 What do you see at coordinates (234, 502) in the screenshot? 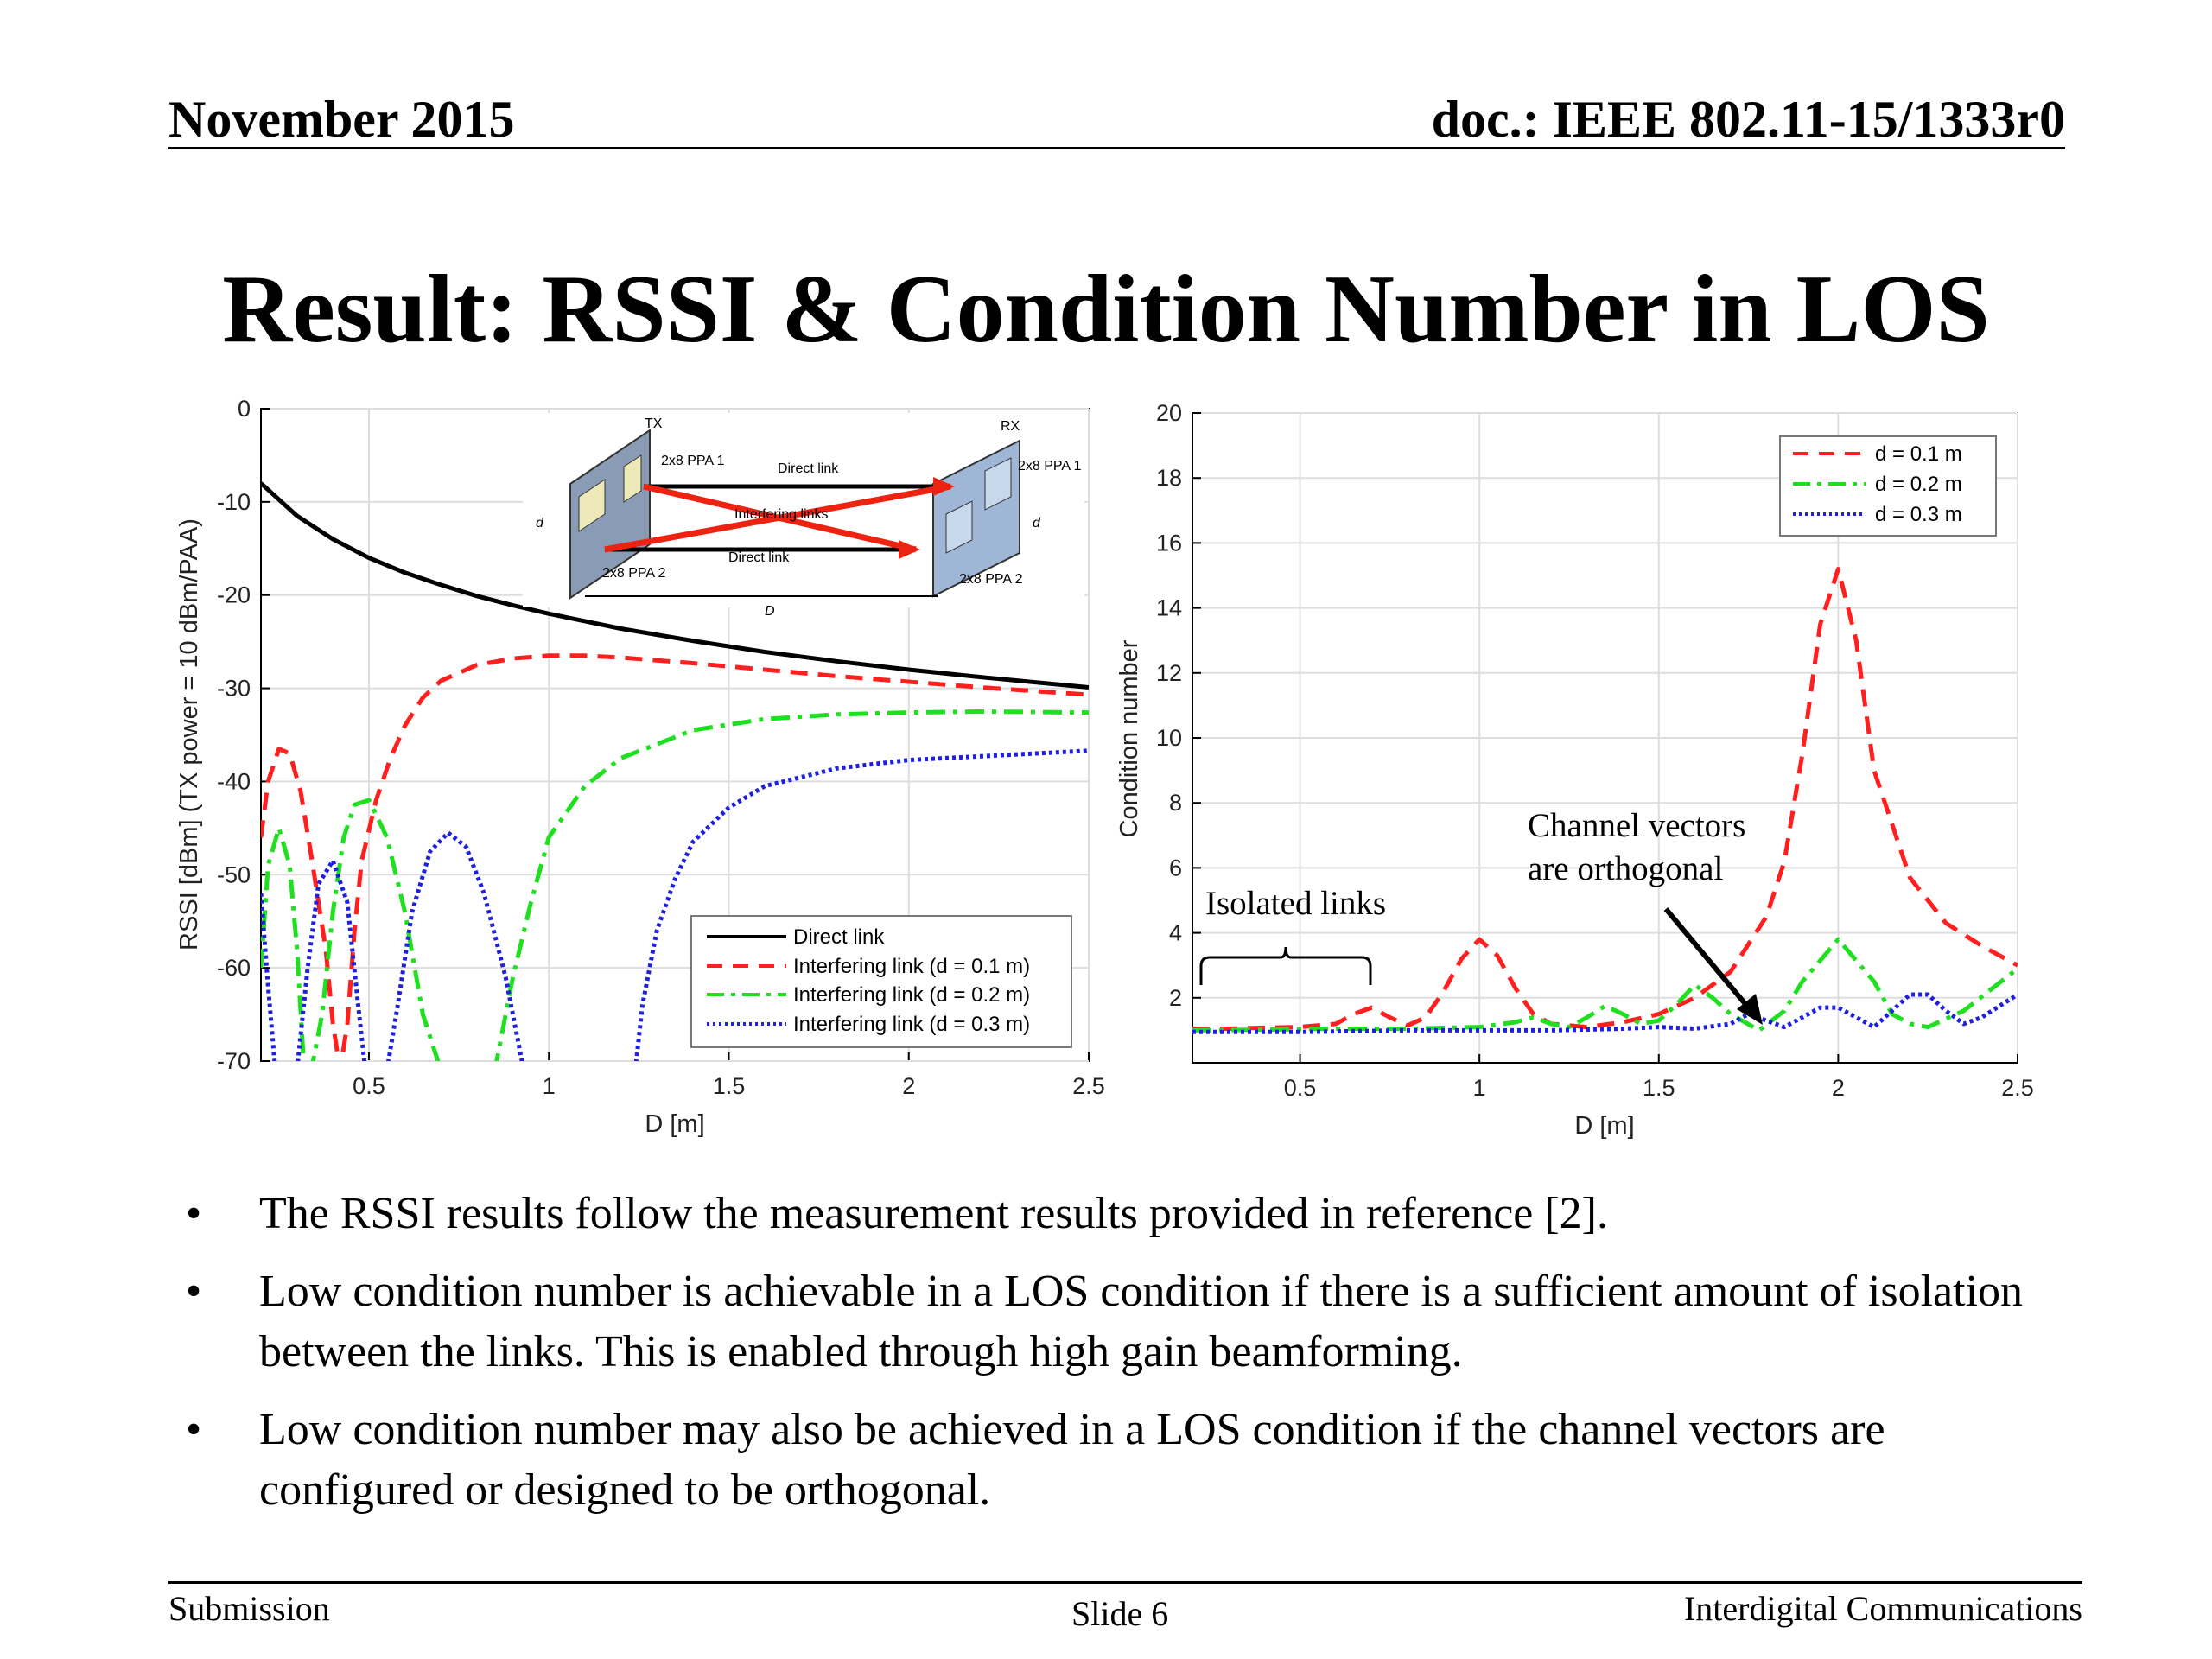
I see `y-tick-label: -10` at bounding box center [234, 502].